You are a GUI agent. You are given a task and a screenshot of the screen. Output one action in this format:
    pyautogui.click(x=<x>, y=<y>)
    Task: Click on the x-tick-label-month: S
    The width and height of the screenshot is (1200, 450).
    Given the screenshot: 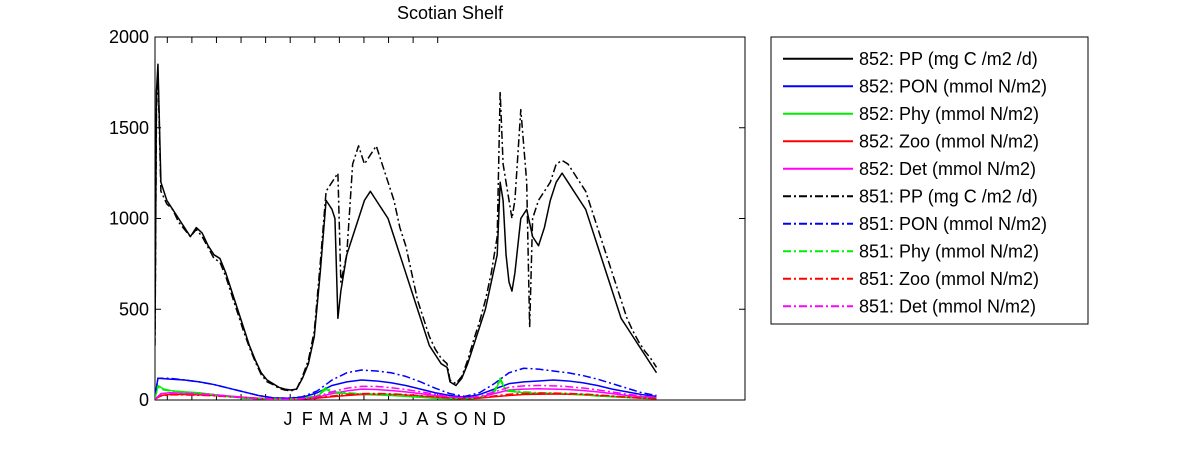 What is the action you would take?
    pyautogui.click(x=442, y=419)
    